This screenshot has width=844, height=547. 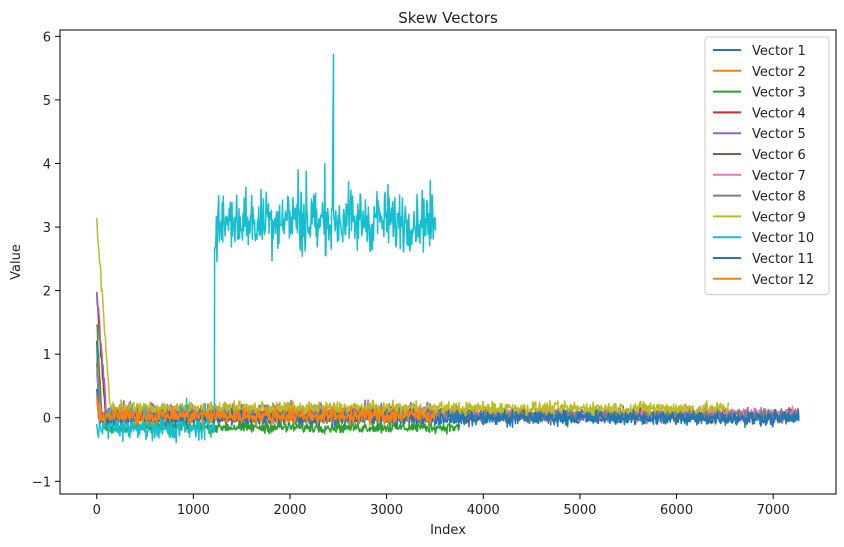 What do you see at coordinates (783, 280) in the screenshot?
I see `legend-label: Vector 12` at bounding box center [783, 280].